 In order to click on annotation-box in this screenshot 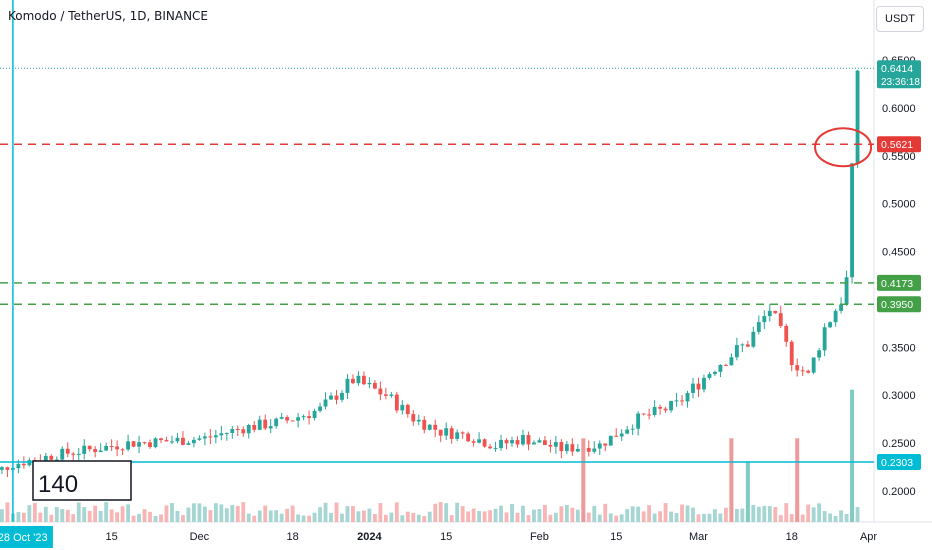, I will do `click(82, 480)`.